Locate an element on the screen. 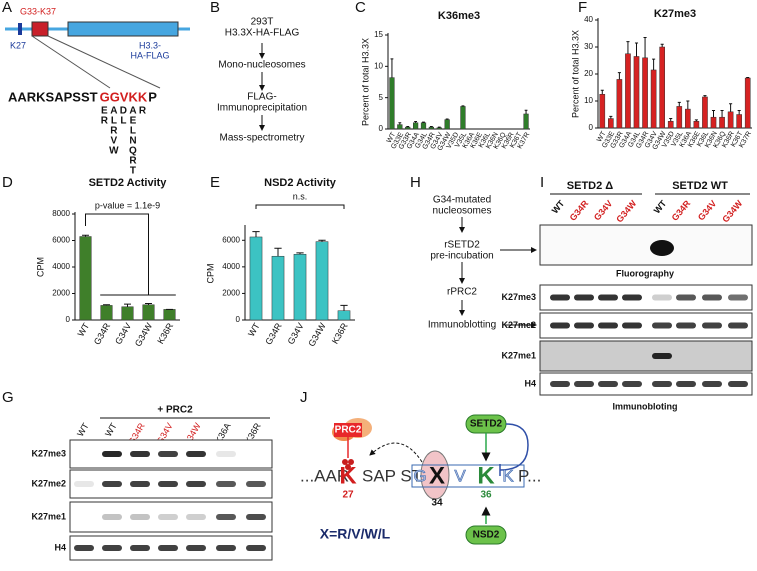 Image resolution: width=757 pixels, height=571 pixels. significance-bracket is located at coordinates (300, 206).